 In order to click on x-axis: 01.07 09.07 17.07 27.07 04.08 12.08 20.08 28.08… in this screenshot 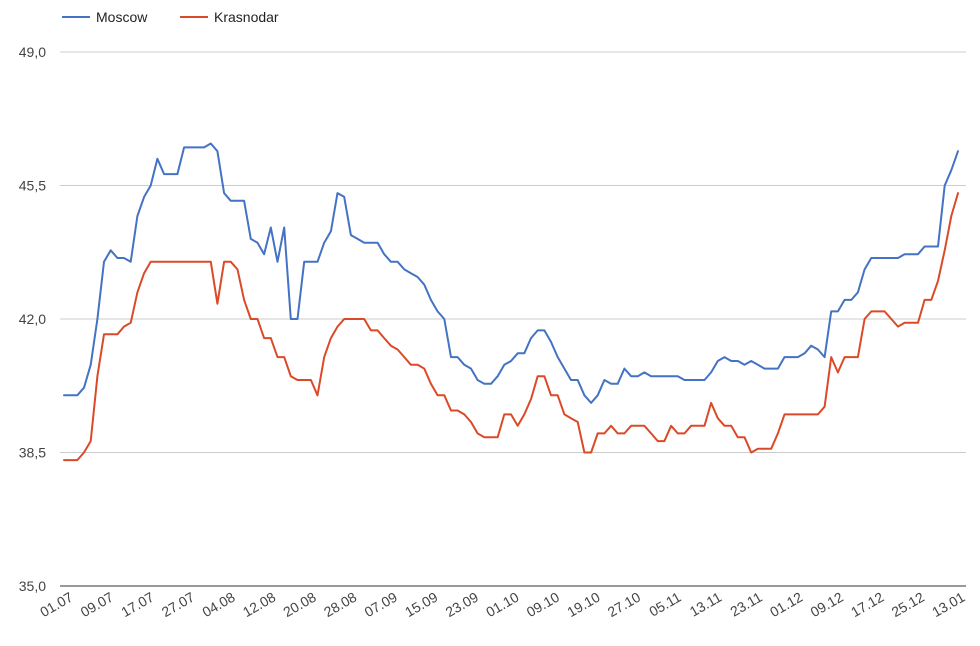, I will do `click(502, 604)`.